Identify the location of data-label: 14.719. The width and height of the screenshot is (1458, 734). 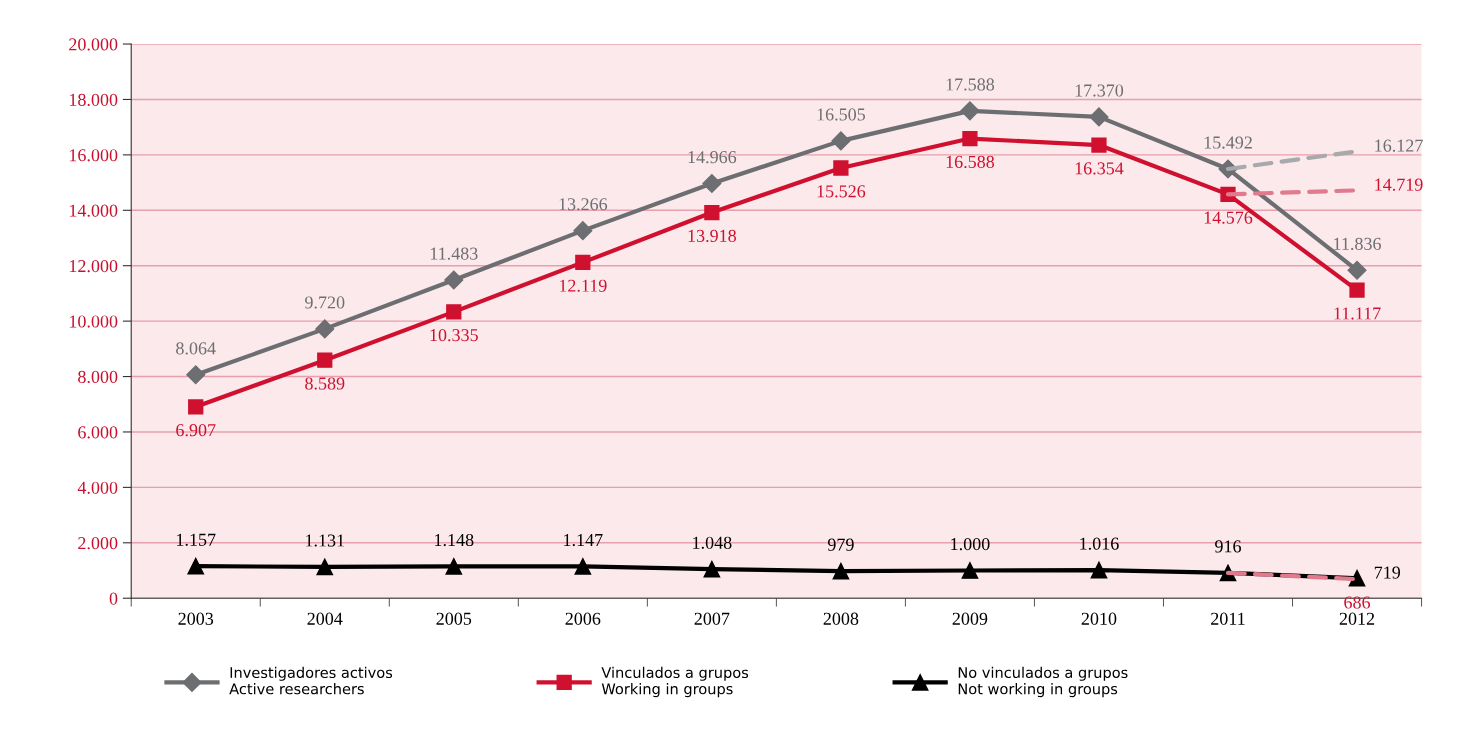
(1399, 184).